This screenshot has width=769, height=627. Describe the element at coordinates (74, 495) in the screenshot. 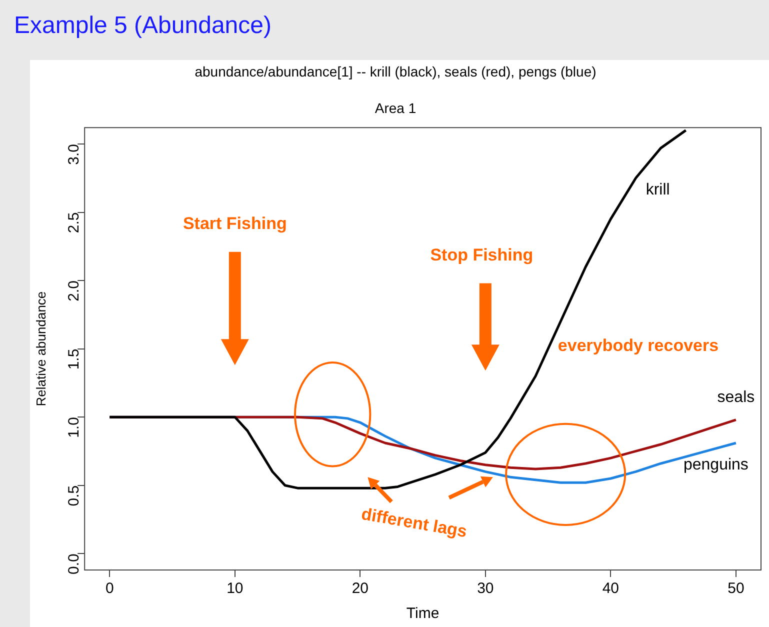

I see `y-tick-label: 0.5` at that location.